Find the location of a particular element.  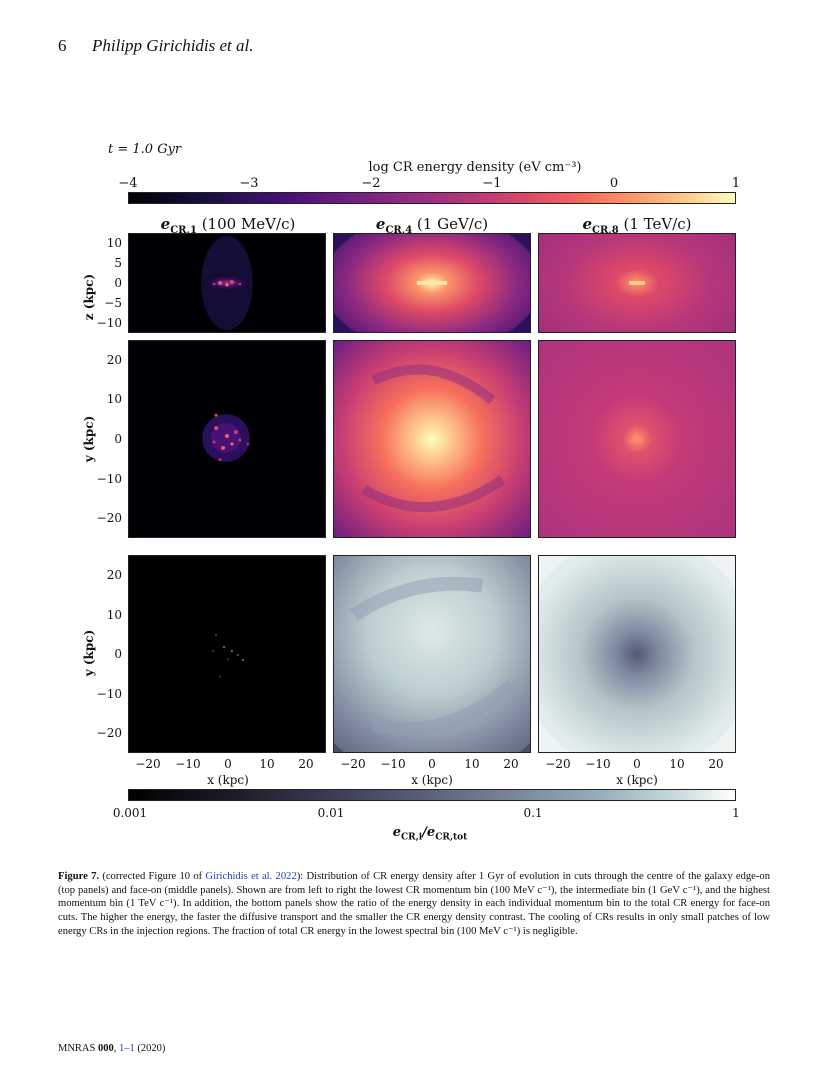

column-title-3: eCR,8 (1 TeV/c) is located at coordinates (637, 225).